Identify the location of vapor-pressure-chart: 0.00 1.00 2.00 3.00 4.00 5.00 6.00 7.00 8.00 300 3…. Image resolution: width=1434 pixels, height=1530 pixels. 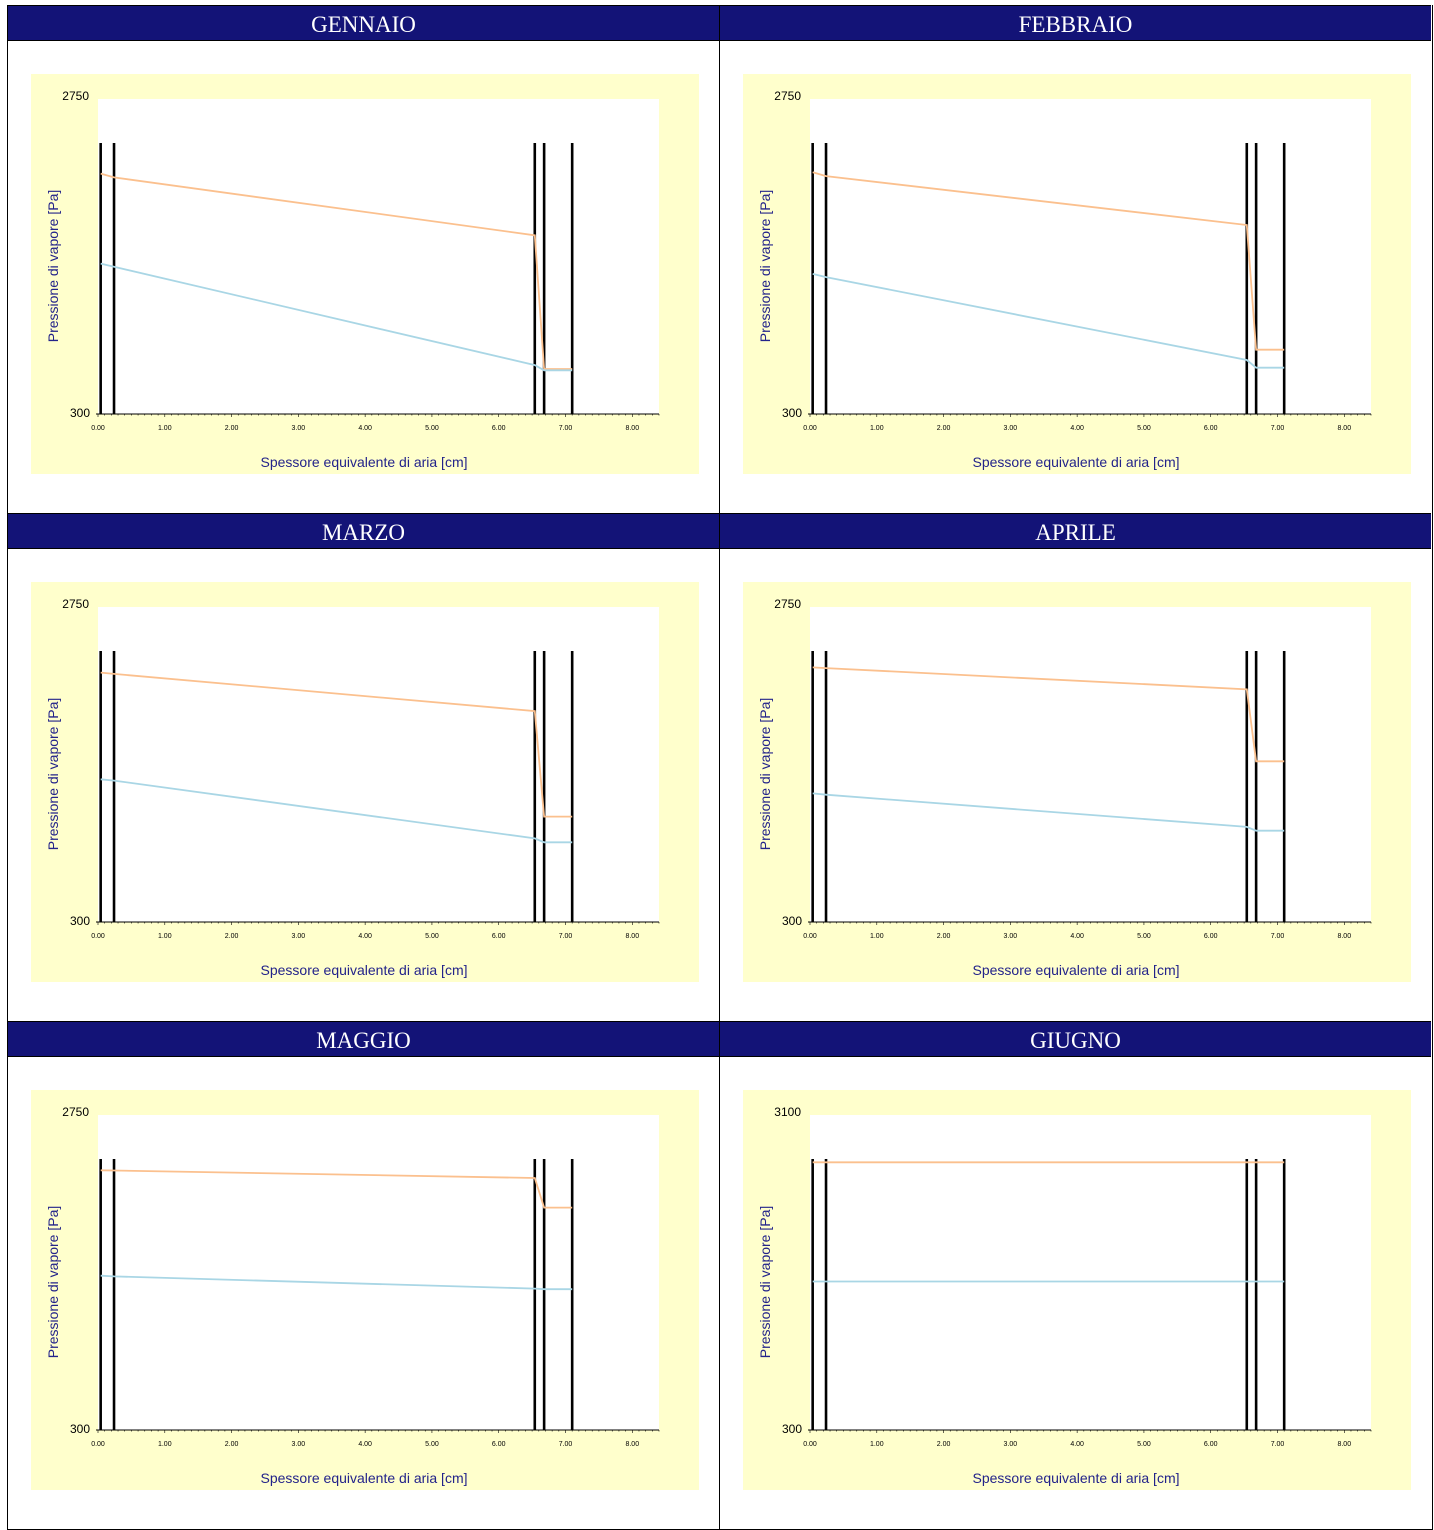
(1077, 1290).